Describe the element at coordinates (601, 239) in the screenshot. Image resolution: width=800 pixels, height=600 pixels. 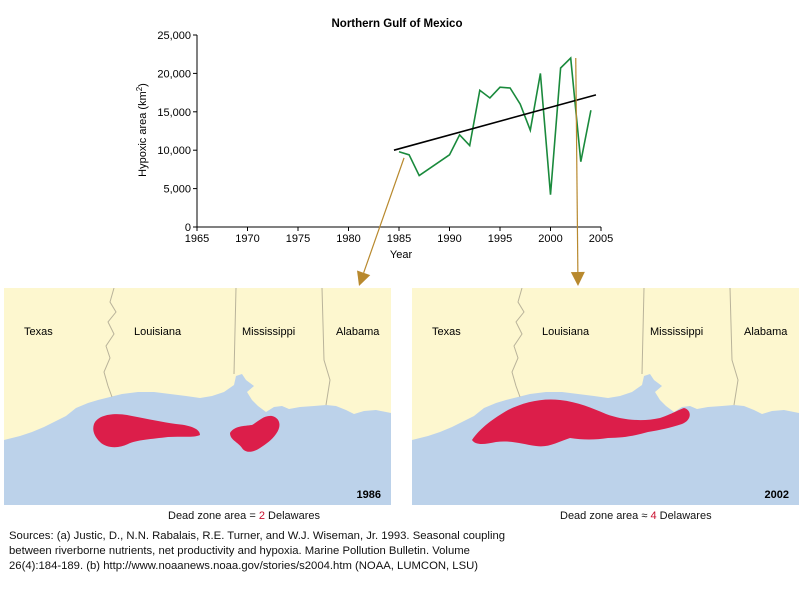
I see `x-tick-label: 2005` at that location.